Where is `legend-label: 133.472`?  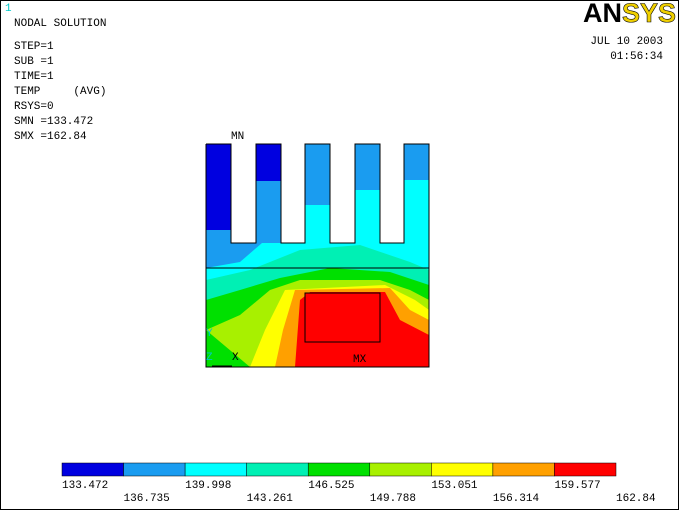 legend-label: 133.472 is located at coordinates (85, 486).